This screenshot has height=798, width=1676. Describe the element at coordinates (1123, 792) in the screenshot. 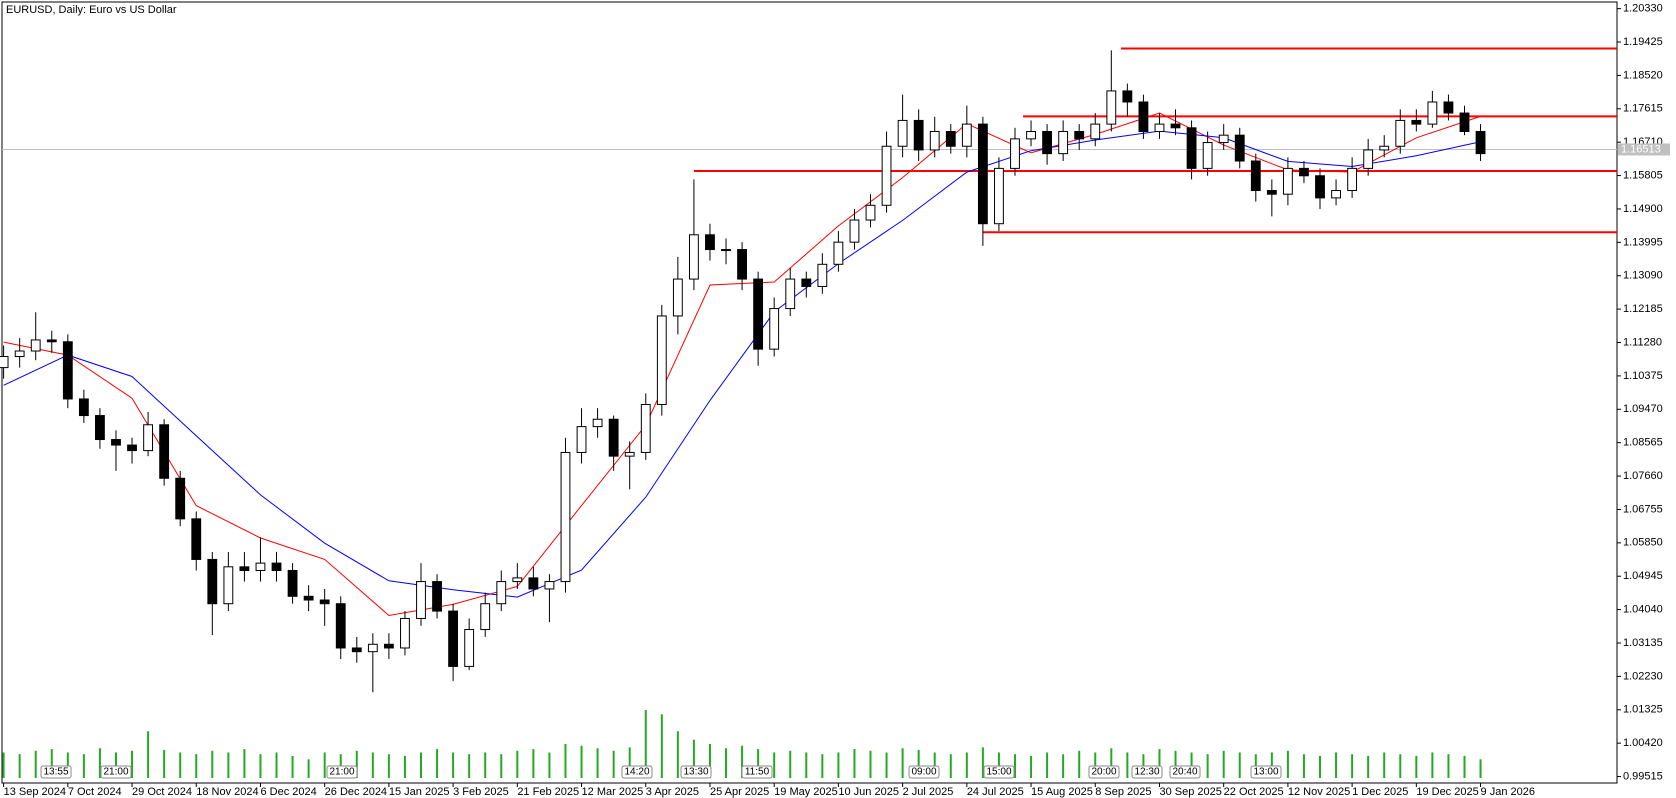

I see `x-tick-label: 8 Sep 2025` at that location.